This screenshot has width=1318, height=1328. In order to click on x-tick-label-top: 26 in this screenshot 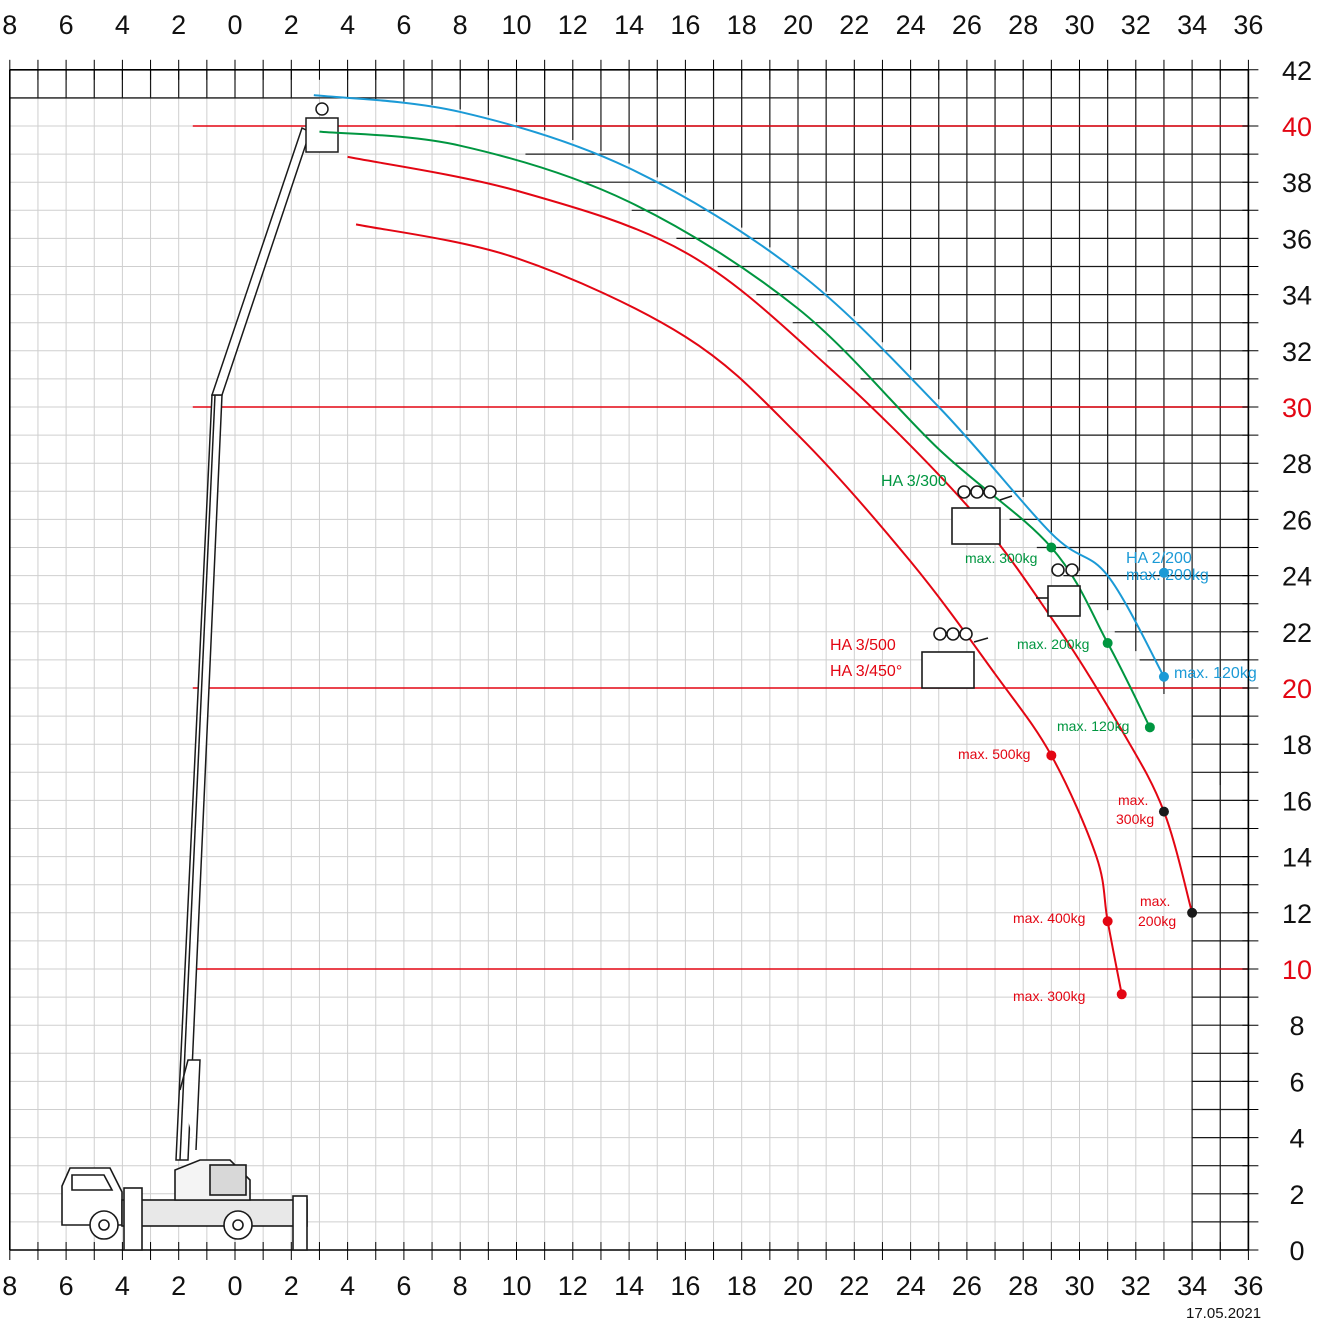, I will do `click(967, 25)`.